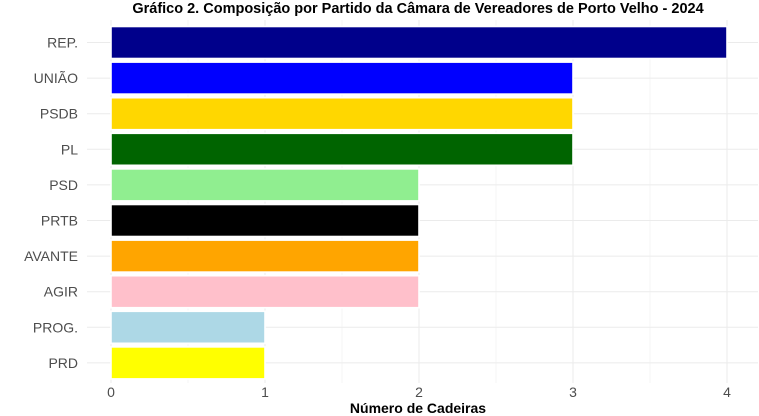 This screenshot has width=759, height=416. What do you see at coordinates (56, 78) in the screenshot?
I see `y-tick-label: UNIÃO` at bounding box center [56, 78].